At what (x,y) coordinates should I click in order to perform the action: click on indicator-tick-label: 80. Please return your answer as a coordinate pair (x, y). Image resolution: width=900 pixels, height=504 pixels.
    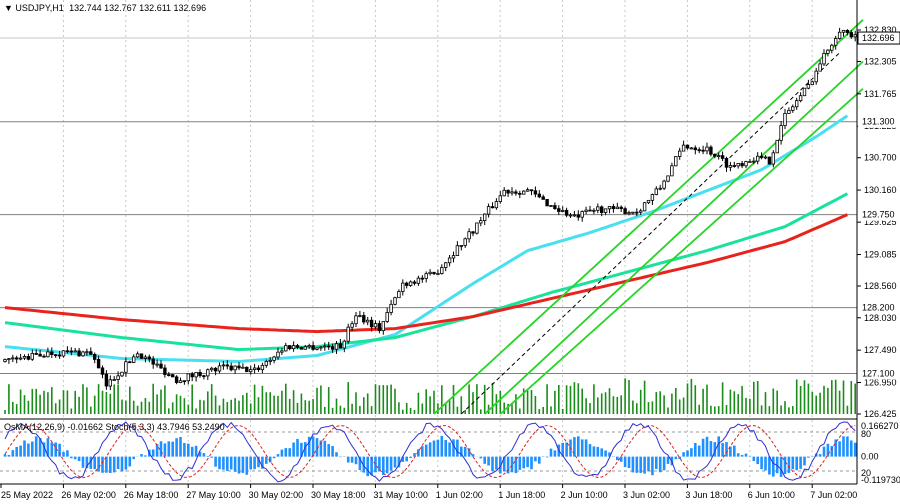
    Looking at the image, I should click on (866, 434).